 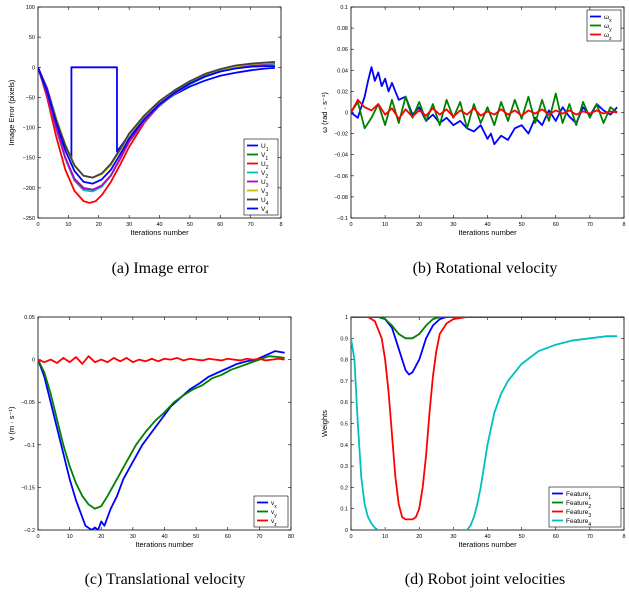 I want to click on legend-entry: vy, so click(x=274, y=514).